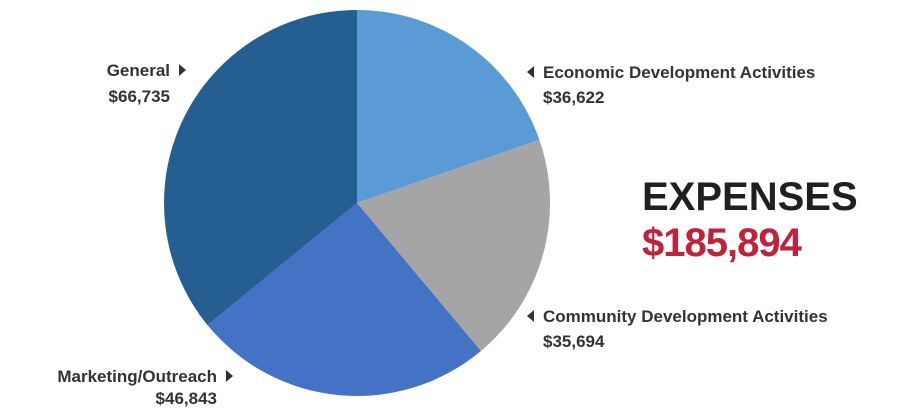 The image size is (900, 408). I want to click on slice-value-general: $66,735, so click(139, 96).